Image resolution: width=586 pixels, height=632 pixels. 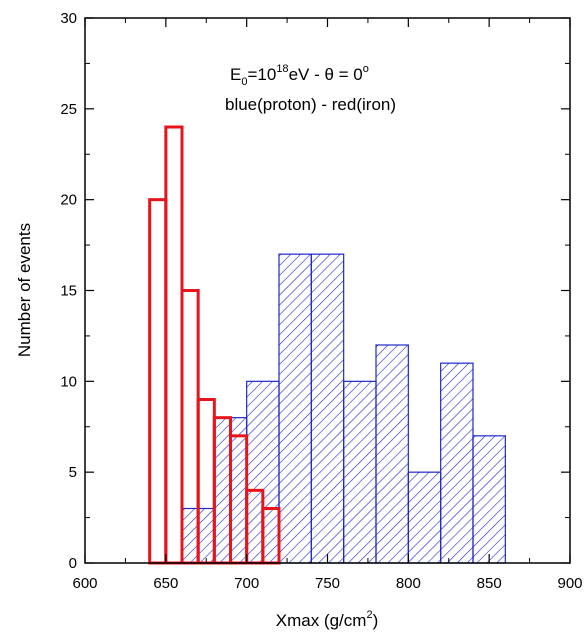 I want to click on x-tick-label: 850, so click(x=489, y=583).